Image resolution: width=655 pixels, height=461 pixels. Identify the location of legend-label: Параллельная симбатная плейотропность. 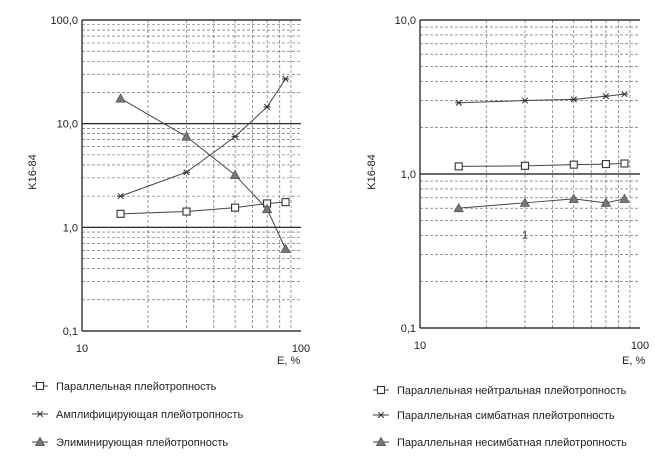
(506, 416).